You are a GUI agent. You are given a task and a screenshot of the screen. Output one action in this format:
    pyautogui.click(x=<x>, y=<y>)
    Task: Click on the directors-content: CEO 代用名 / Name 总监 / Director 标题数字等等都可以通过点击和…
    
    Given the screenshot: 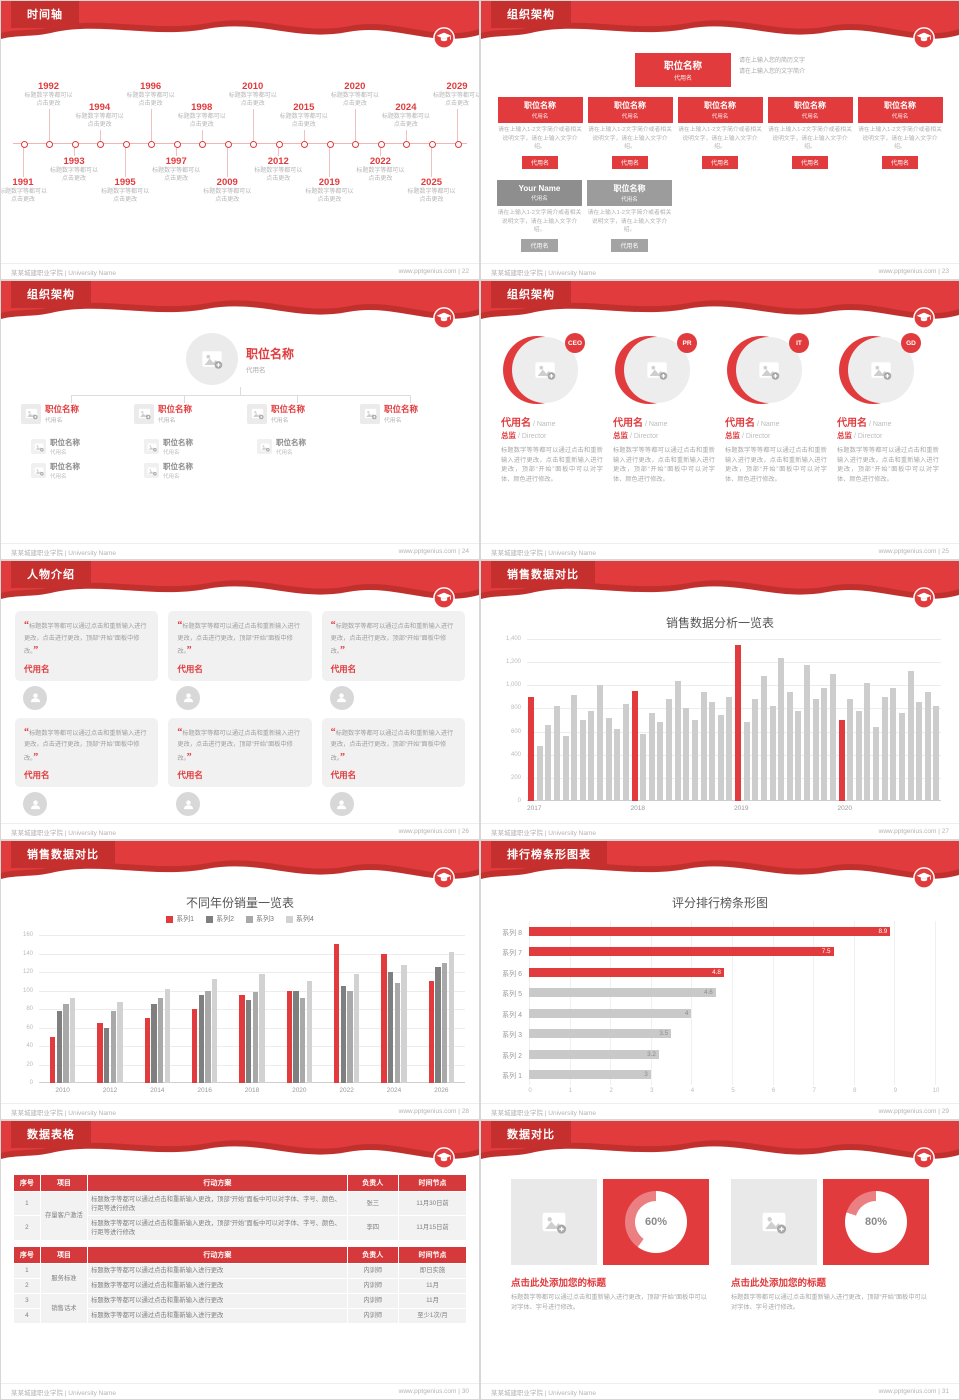 What is the action you would take?
    pyautogui.click(x=720, y=436)
    